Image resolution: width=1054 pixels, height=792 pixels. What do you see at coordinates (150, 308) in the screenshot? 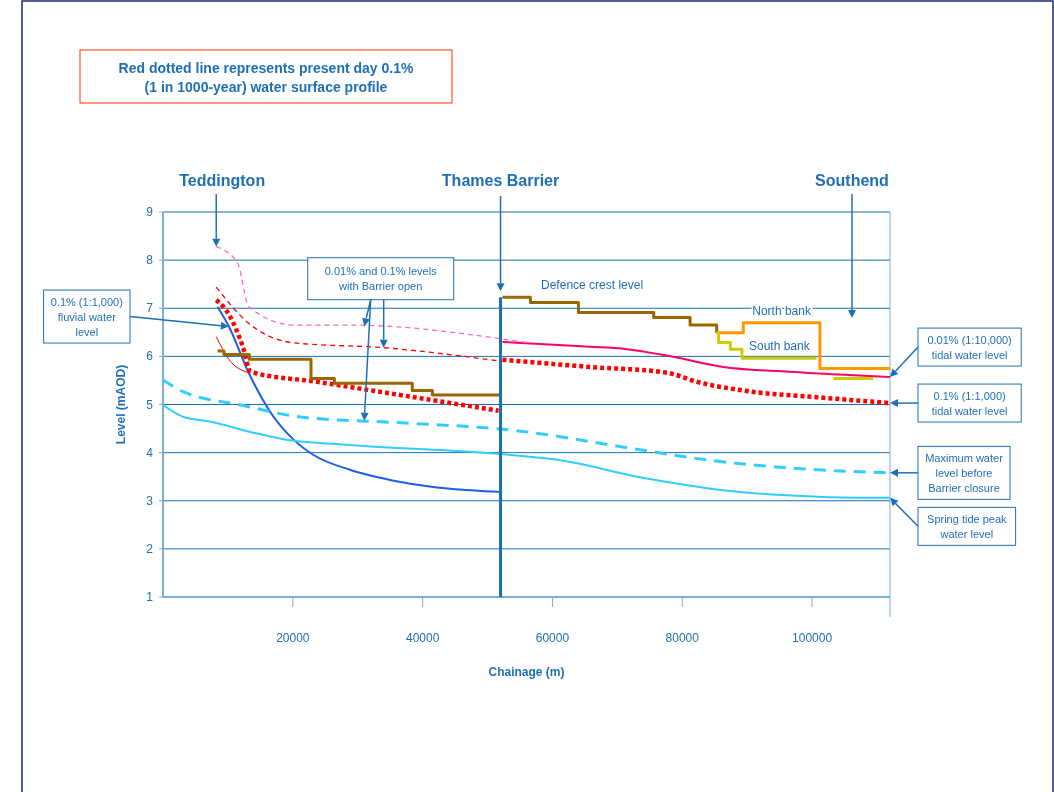
I see `y-tick-label: 7` at bounding box center [150, 308].